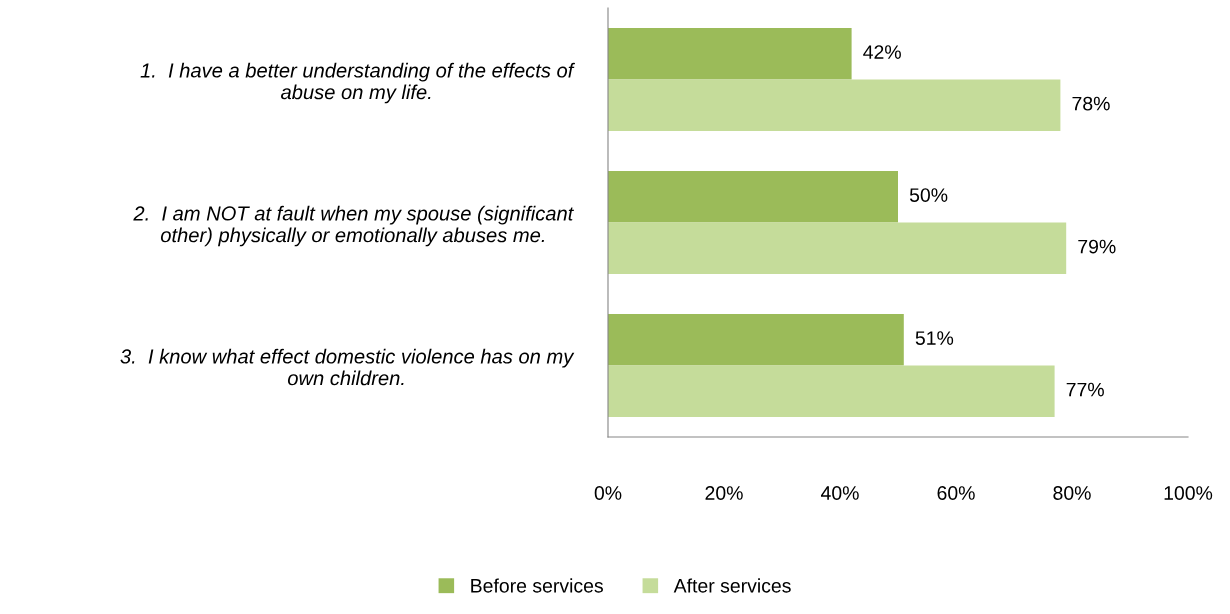  I want to click on y-tick-label: 2. I am NOT at fault when my spouse (significant other) physically or emotionally abuses me., so click(353, 226).